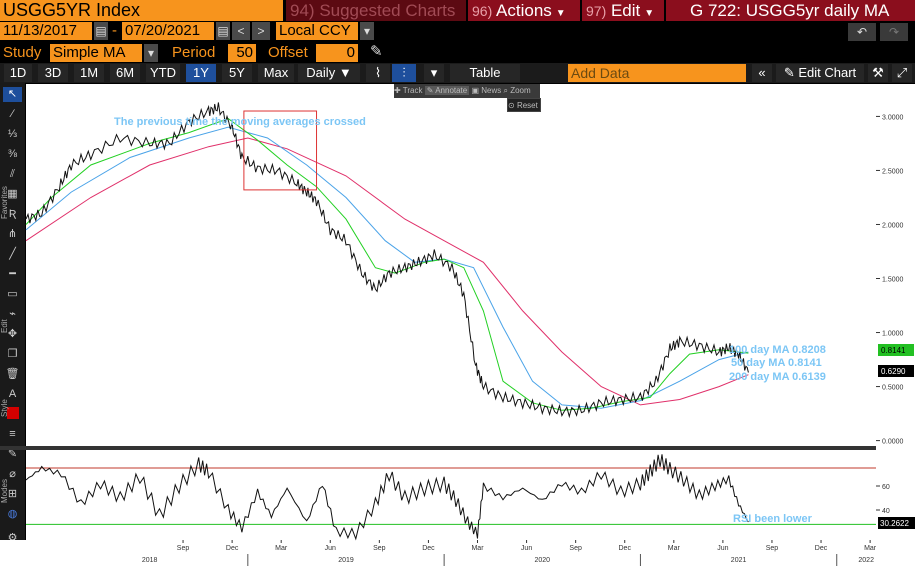 This screenshot has height=567, width=915. Describe the element at coordinates (163, 73) in the screenshot. I see `range-button-ytd: YTD` at that location.